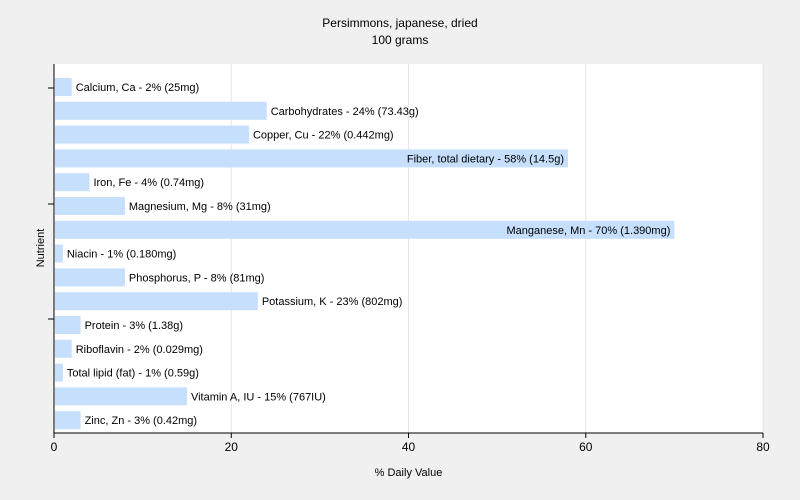  What do you see at coordinates (137, 88) in the screenshot?
I see `bar-label: Calcium, Ca - 2% (25mg)` at bounding box center [137, 88].